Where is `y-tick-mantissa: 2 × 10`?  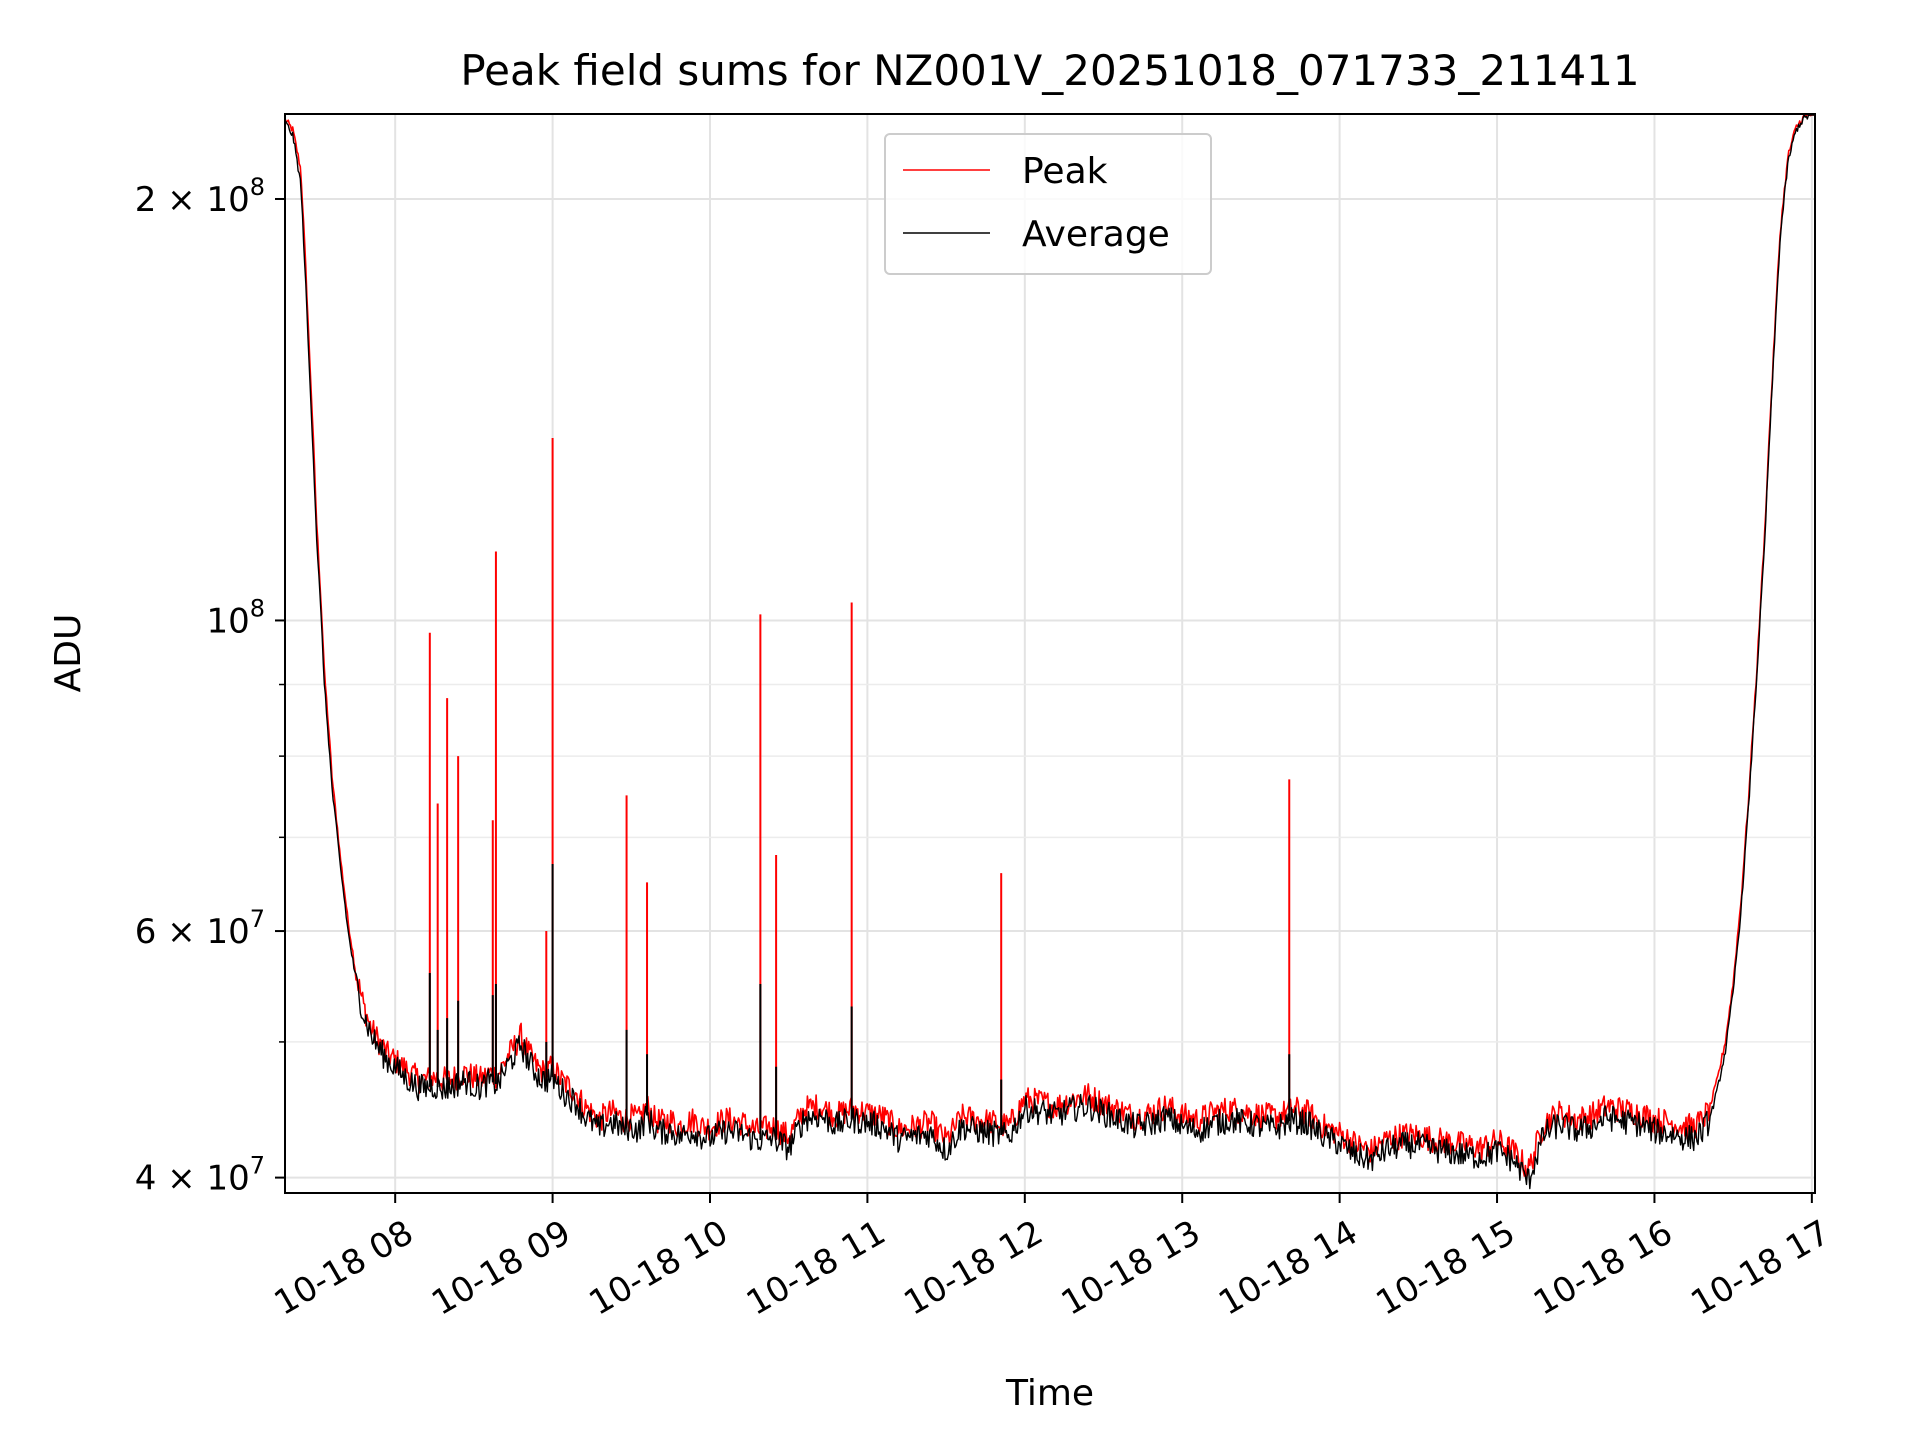 y-tick-mantissa: 2 × 10 is located at coordinates (192, 200).